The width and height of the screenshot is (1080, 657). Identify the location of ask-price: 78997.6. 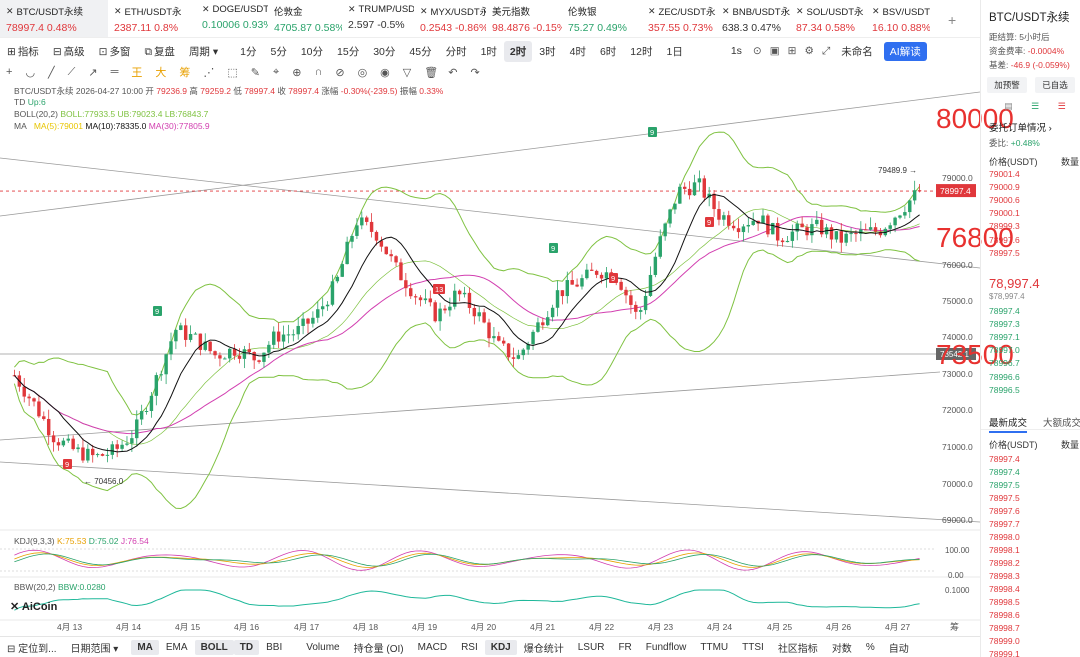
(1004, 239).